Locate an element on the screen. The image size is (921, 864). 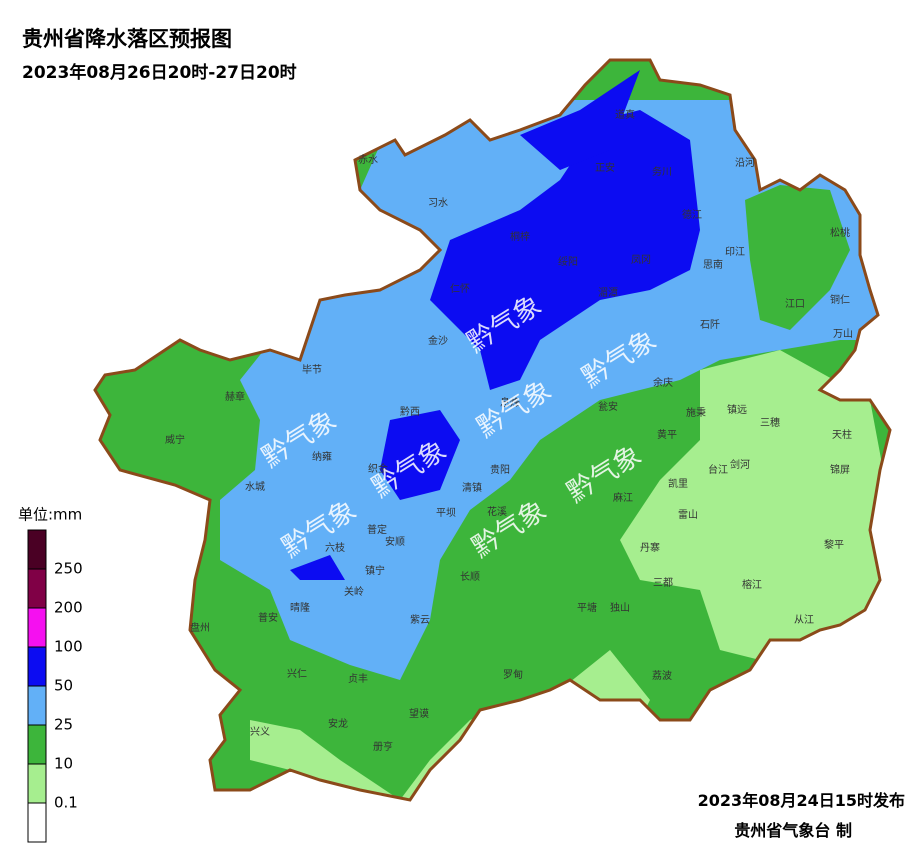
county-label: 桐梓 is located at coordinates (520, 236).